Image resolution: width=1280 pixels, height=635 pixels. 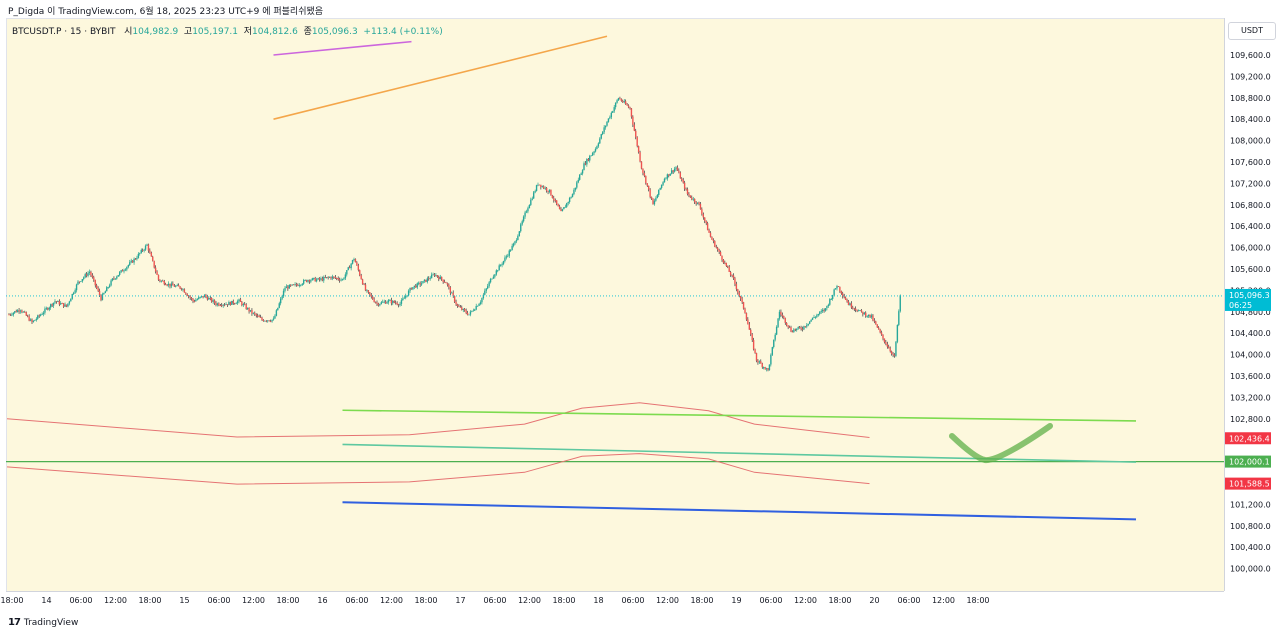 I want to click on price-tick-label: 108,400.0, so click(x=1250, y=119).